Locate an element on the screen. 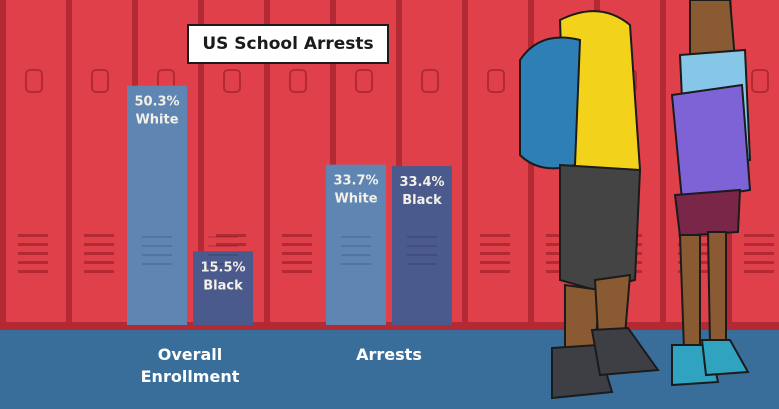 The width and height of the screenshot is (779, 409). chart-title: US School Arrests is located at coordinates (288, 44).